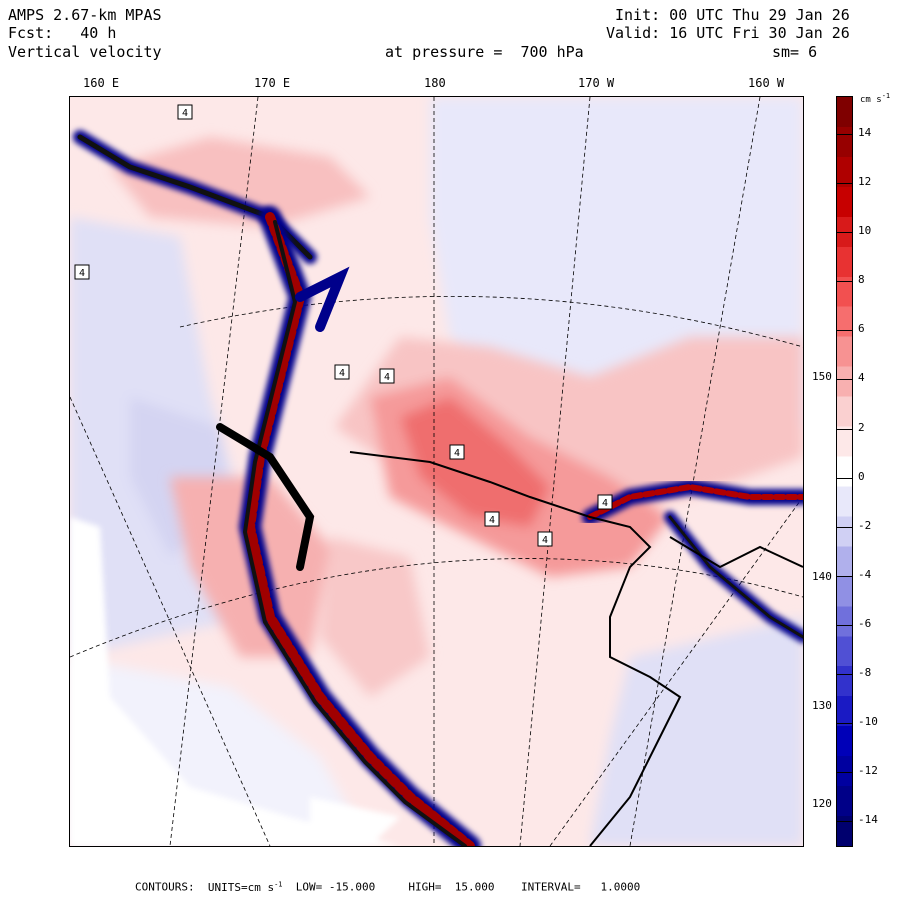  Describe the element at coordinates (766, 83) in the screenshot. I see `lon-label-160w: 160 W` at that location.